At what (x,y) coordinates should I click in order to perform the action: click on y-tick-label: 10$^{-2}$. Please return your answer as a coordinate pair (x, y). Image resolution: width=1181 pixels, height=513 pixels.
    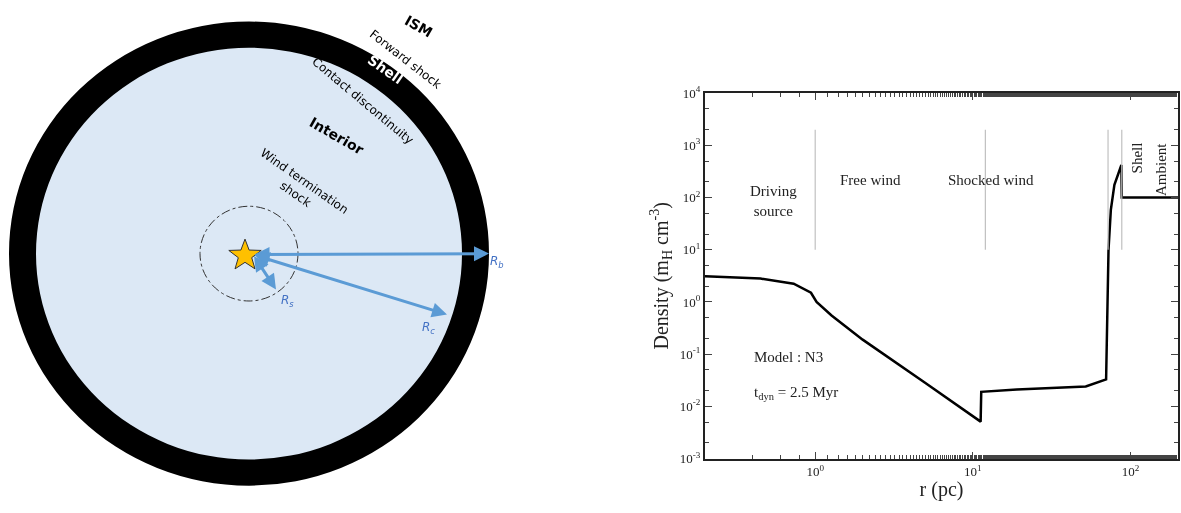
    Looking at the image, I should click on (690, 405).